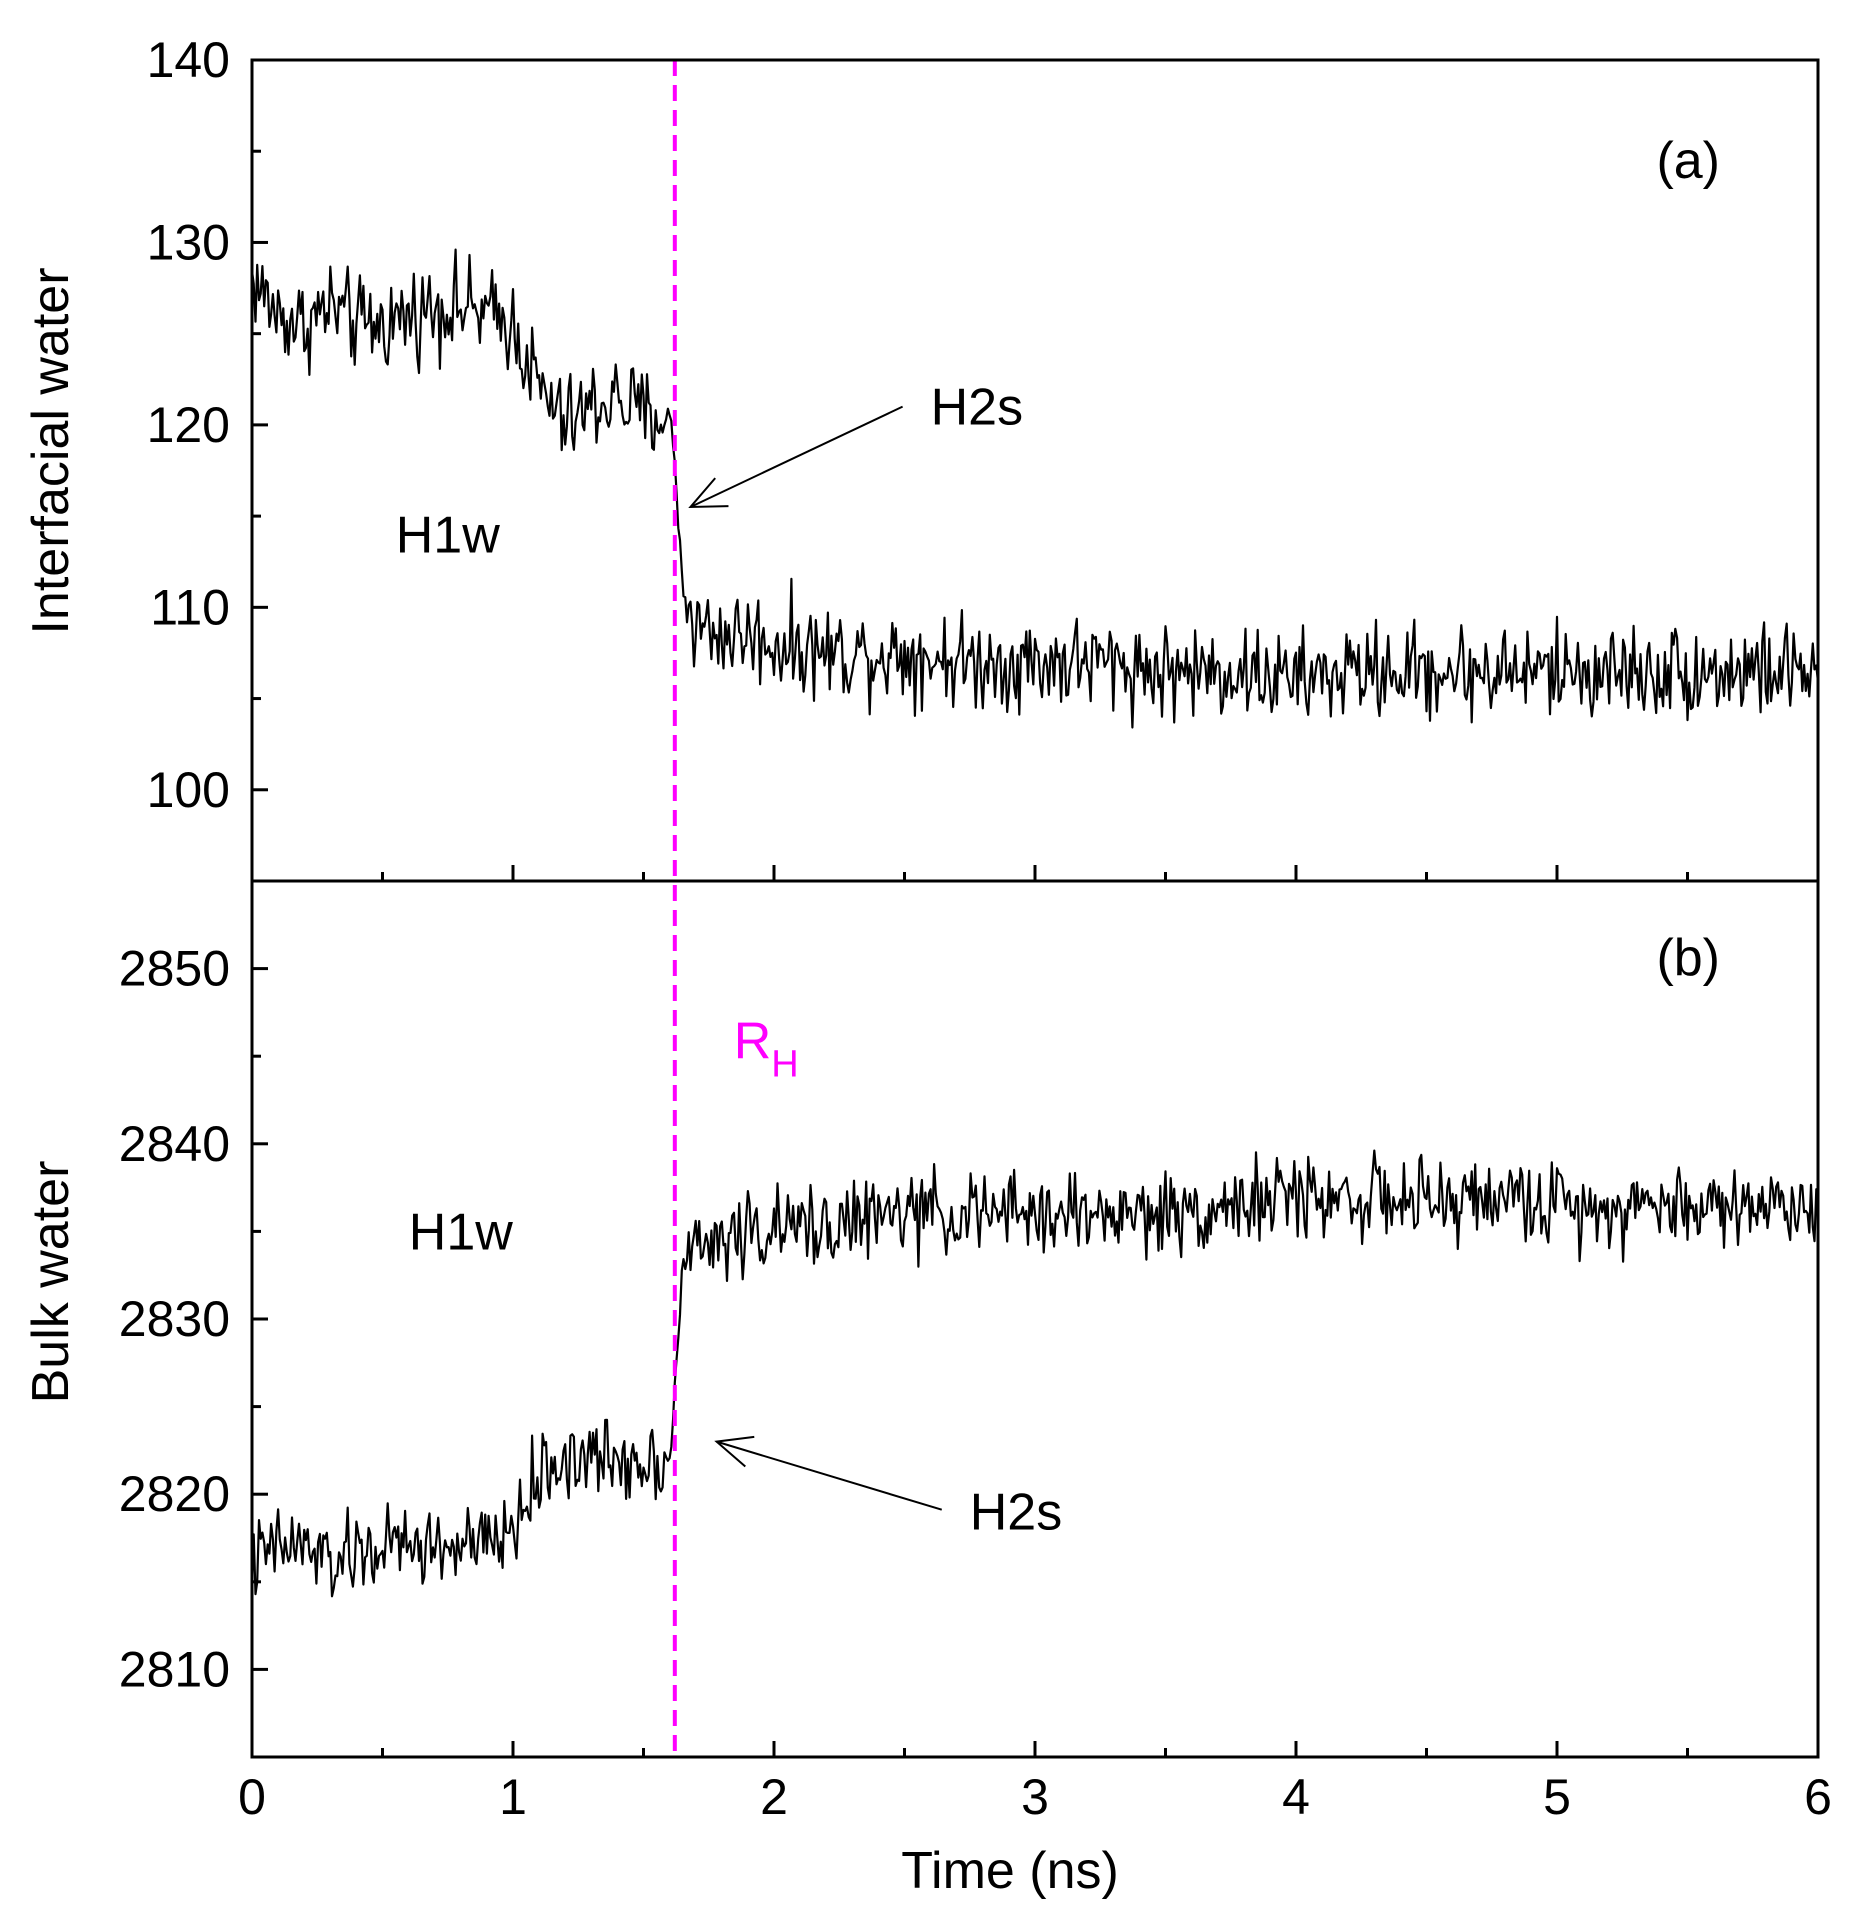 The height and width of the screenshot is (1910, 1850). I want to click on panel-a-ylabel: Interfacial water, so click(51, 450).